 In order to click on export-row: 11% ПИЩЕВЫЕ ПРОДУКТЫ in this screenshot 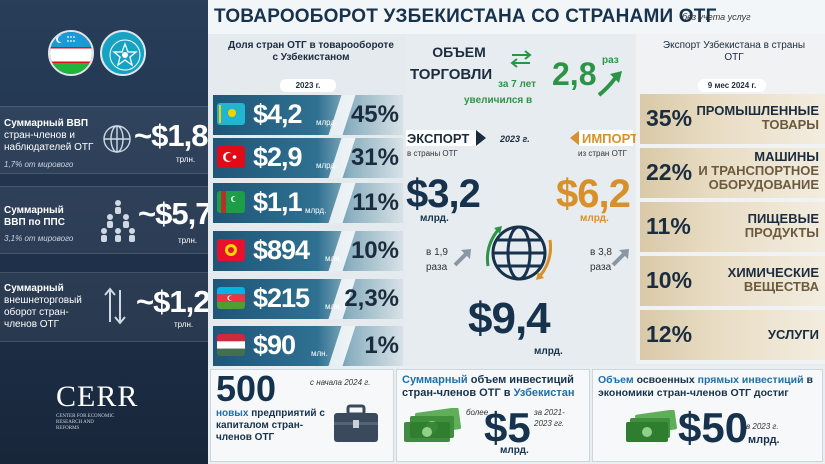, I will do `click(732, 227)`.